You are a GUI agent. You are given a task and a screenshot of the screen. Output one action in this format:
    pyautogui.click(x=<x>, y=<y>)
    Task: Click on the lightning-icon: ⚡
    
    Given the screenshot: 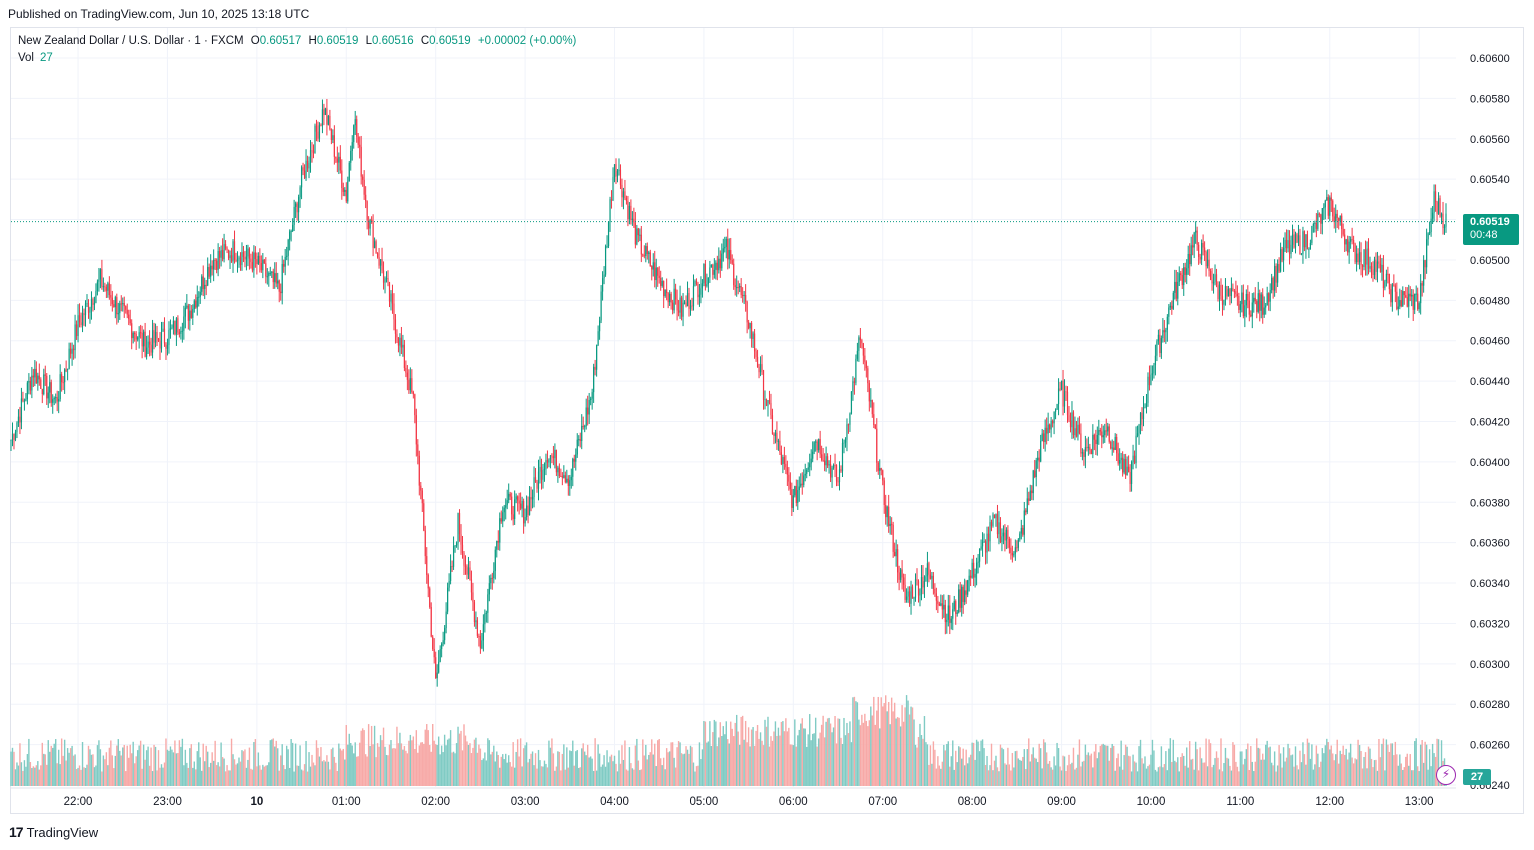 What is the action you would take?
    pyautogui.click(x=1446, y=775)
    